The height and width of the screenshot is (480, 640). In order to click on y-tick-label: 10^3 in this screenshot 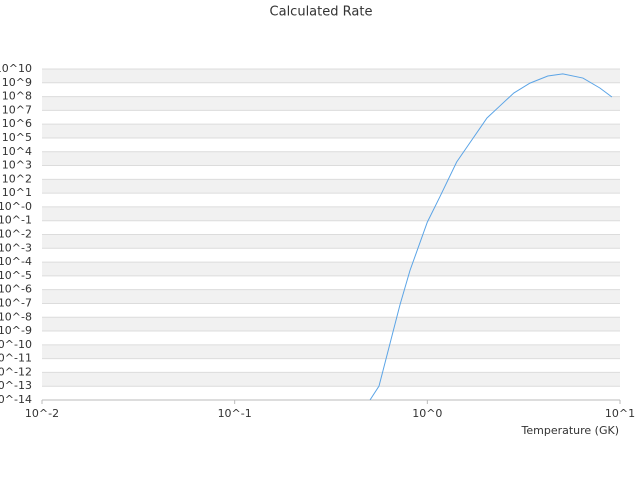, I will do `click(17, 165)`.